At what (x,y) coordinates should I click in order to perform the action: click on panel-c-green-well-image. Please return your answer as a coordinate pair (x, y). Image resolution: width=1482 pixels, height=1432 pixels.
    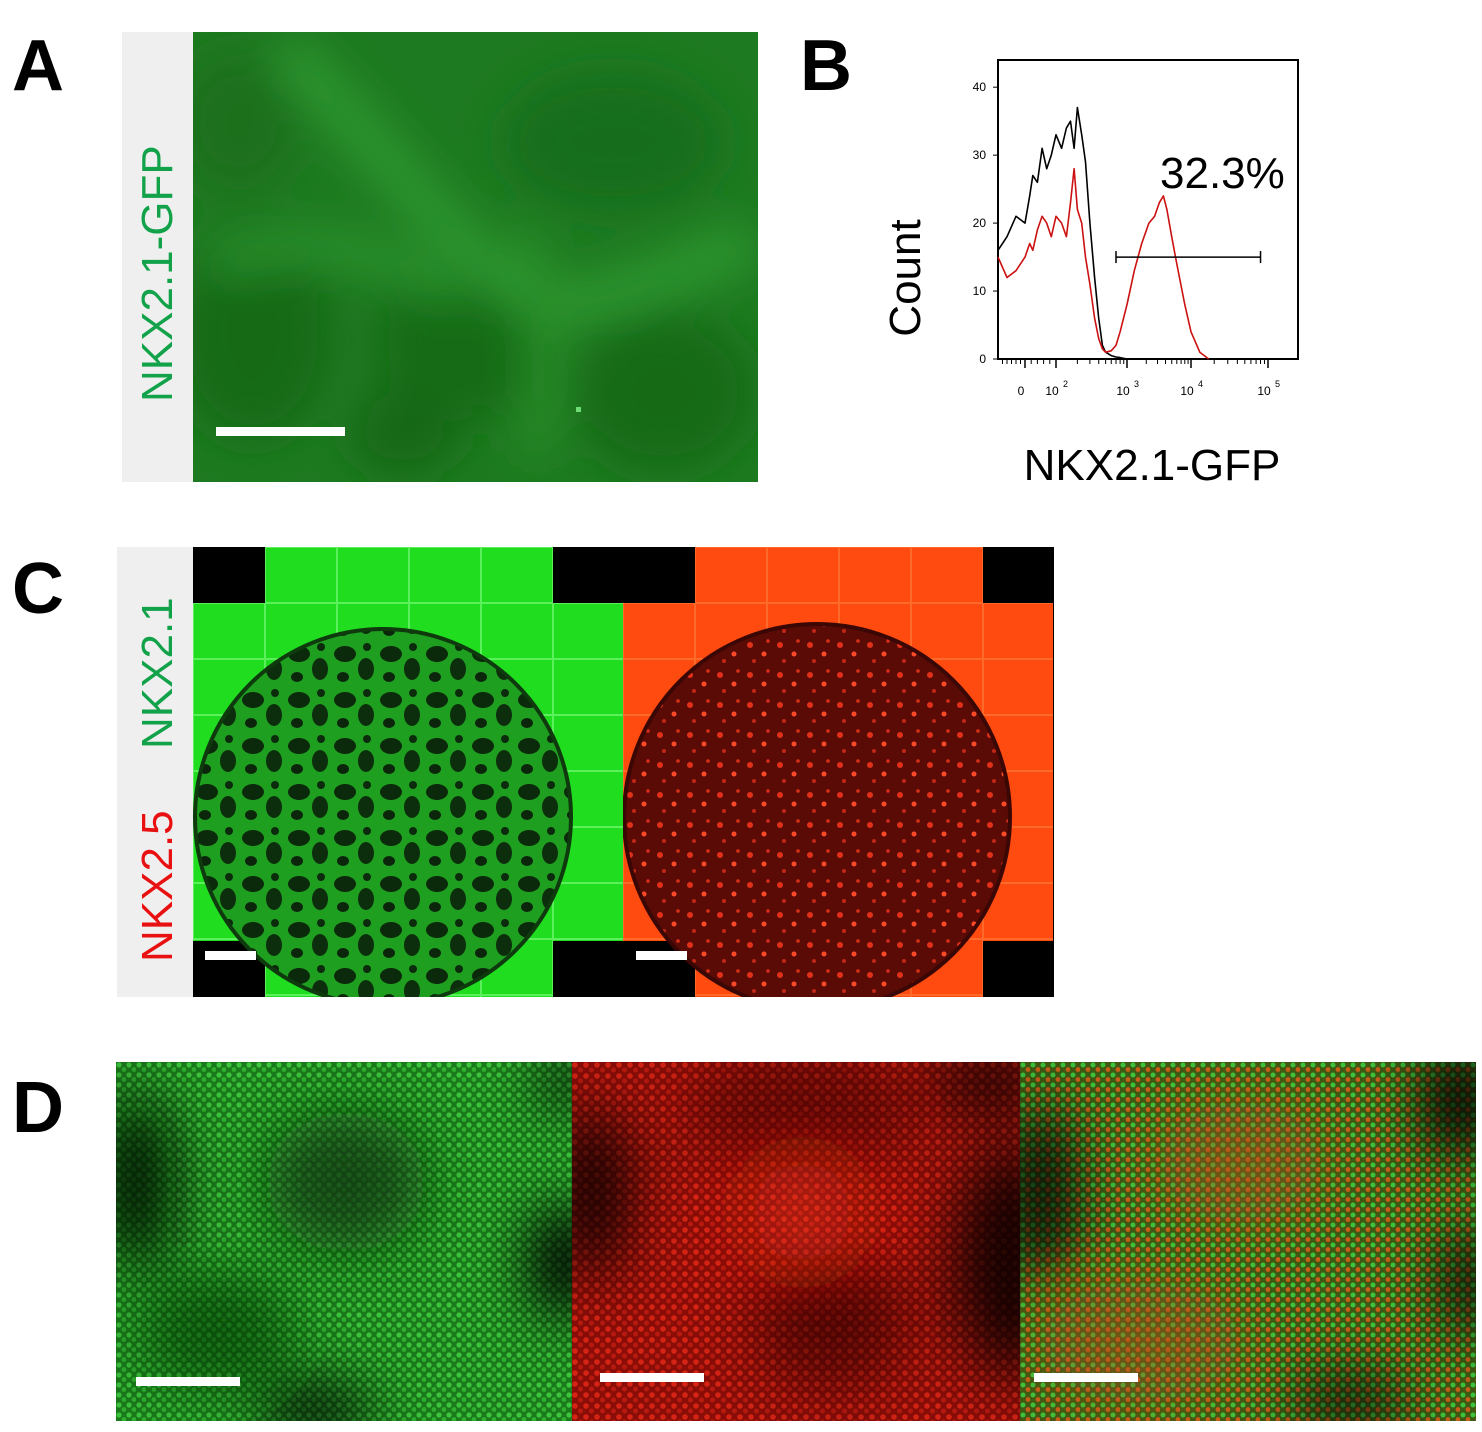
    Looking at the image, I should click on (408, 772).